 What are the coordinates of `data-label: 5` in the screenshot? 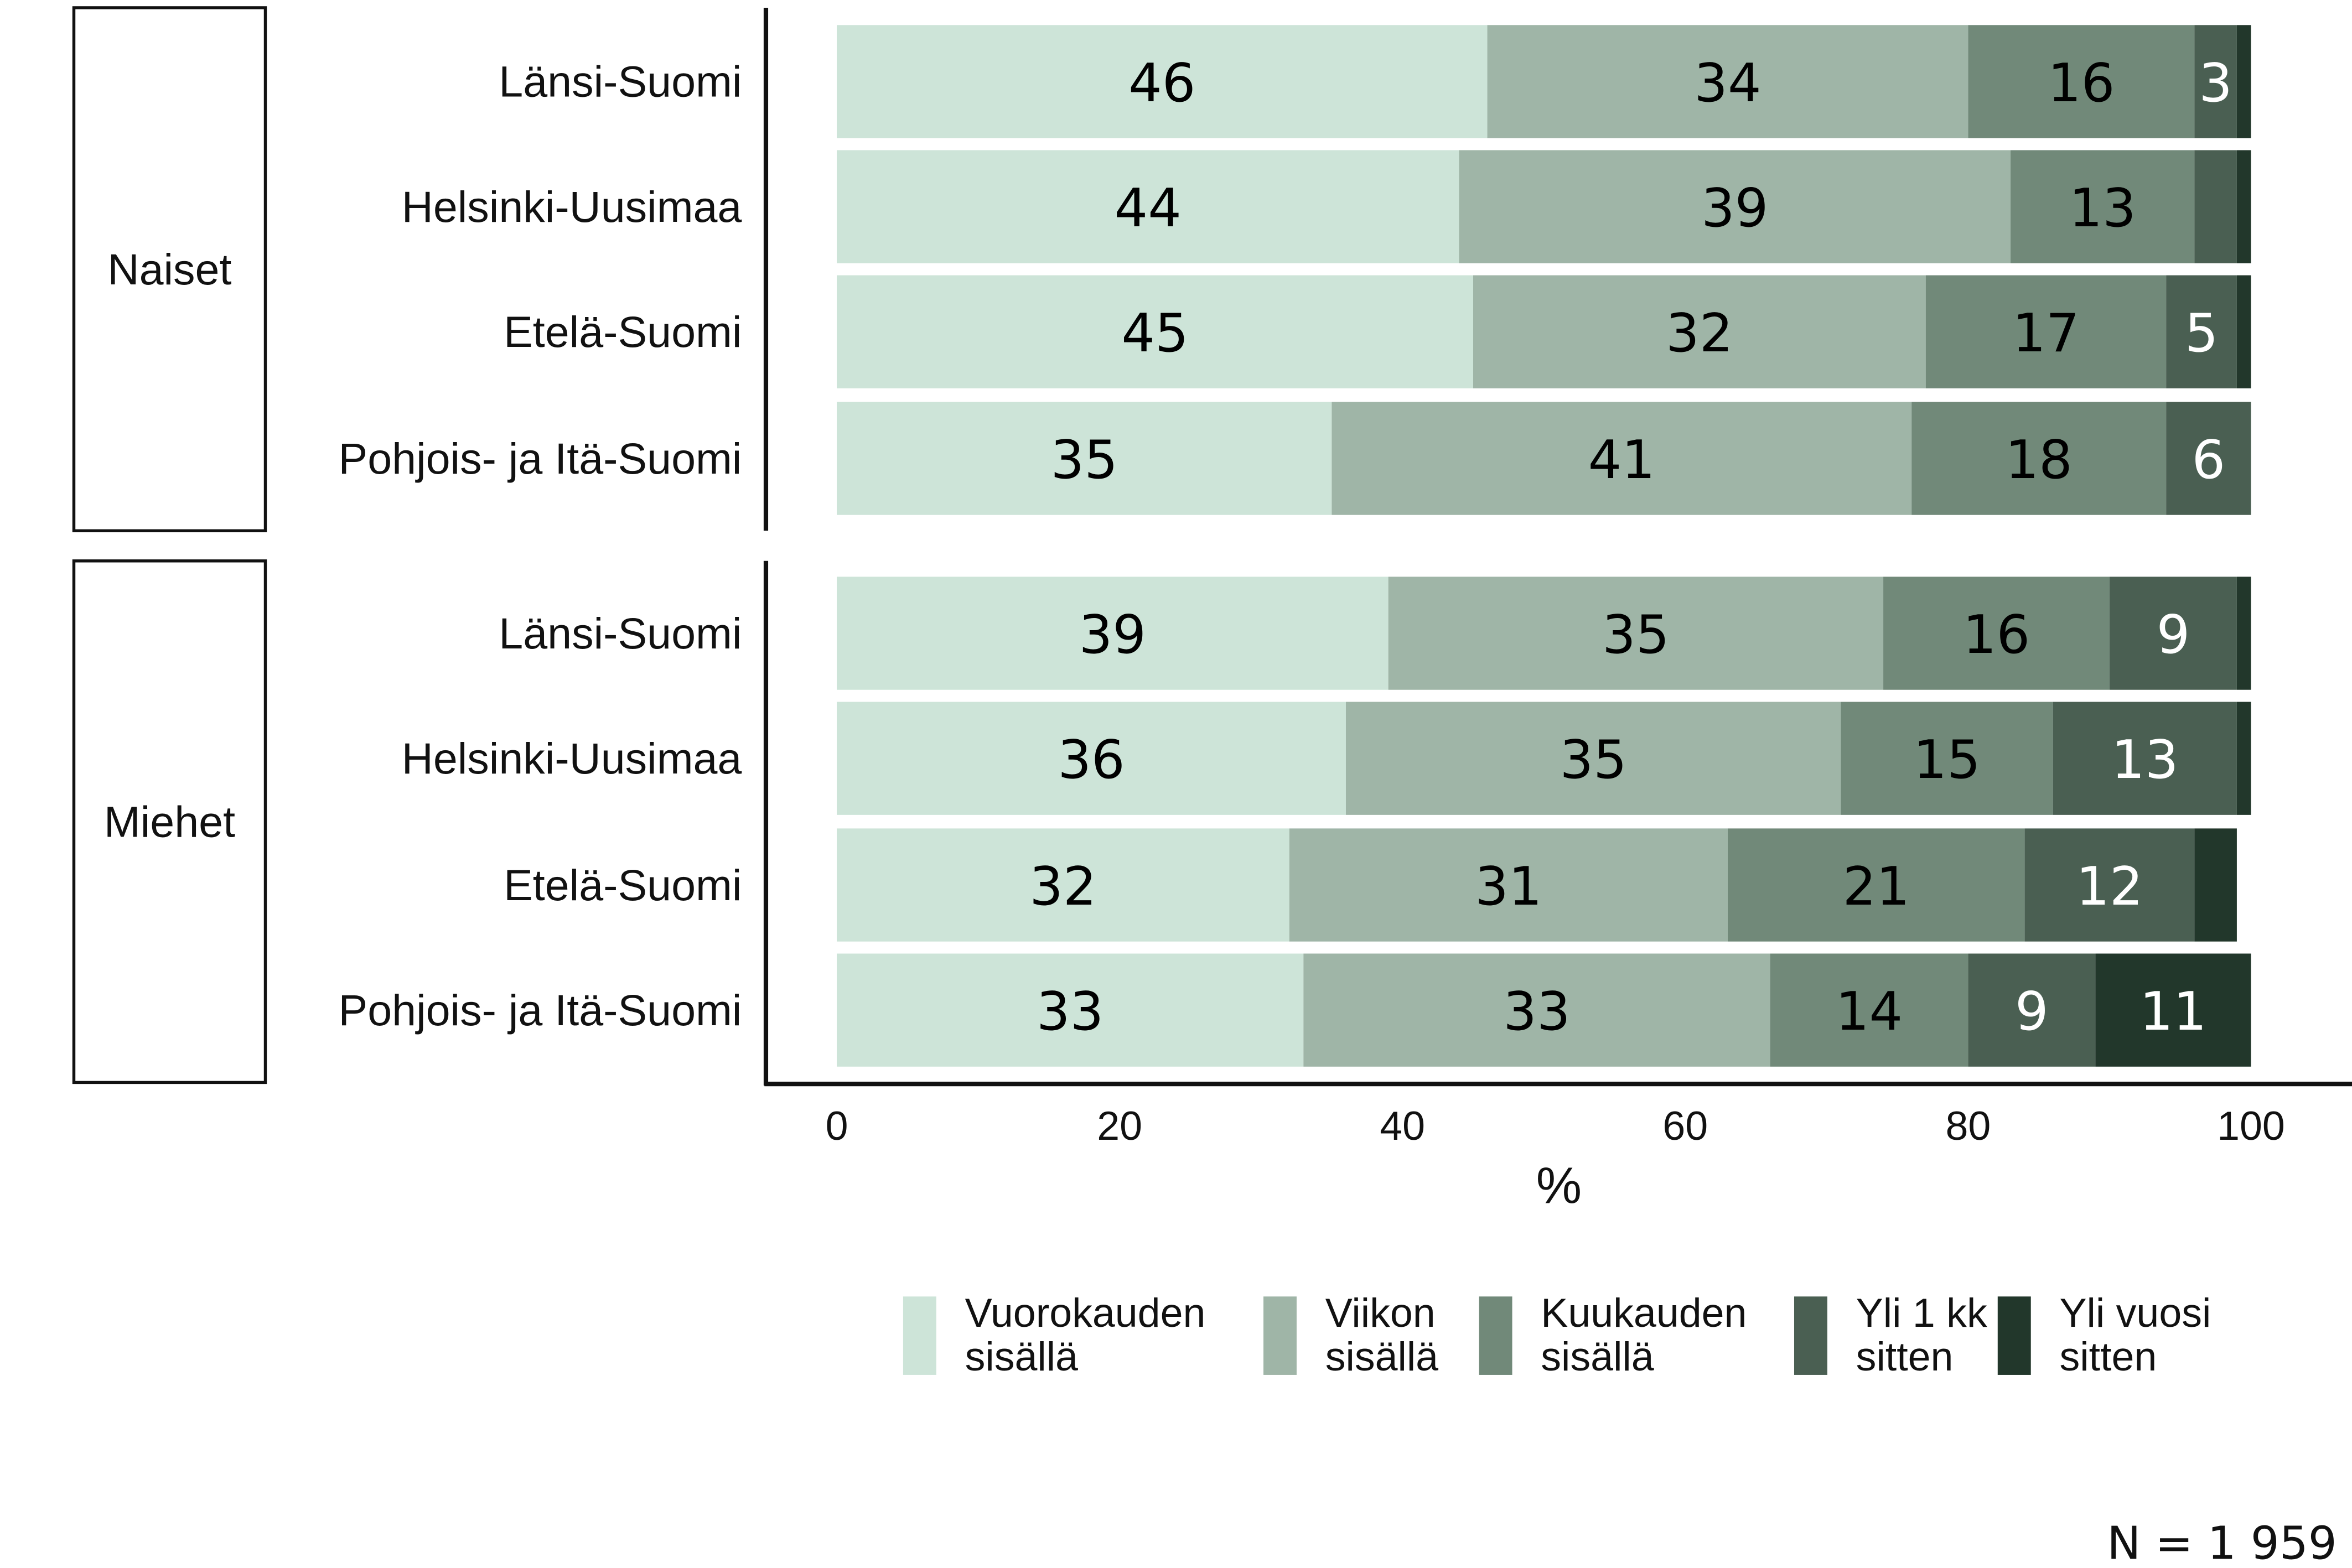 It's located at (2202, 333).